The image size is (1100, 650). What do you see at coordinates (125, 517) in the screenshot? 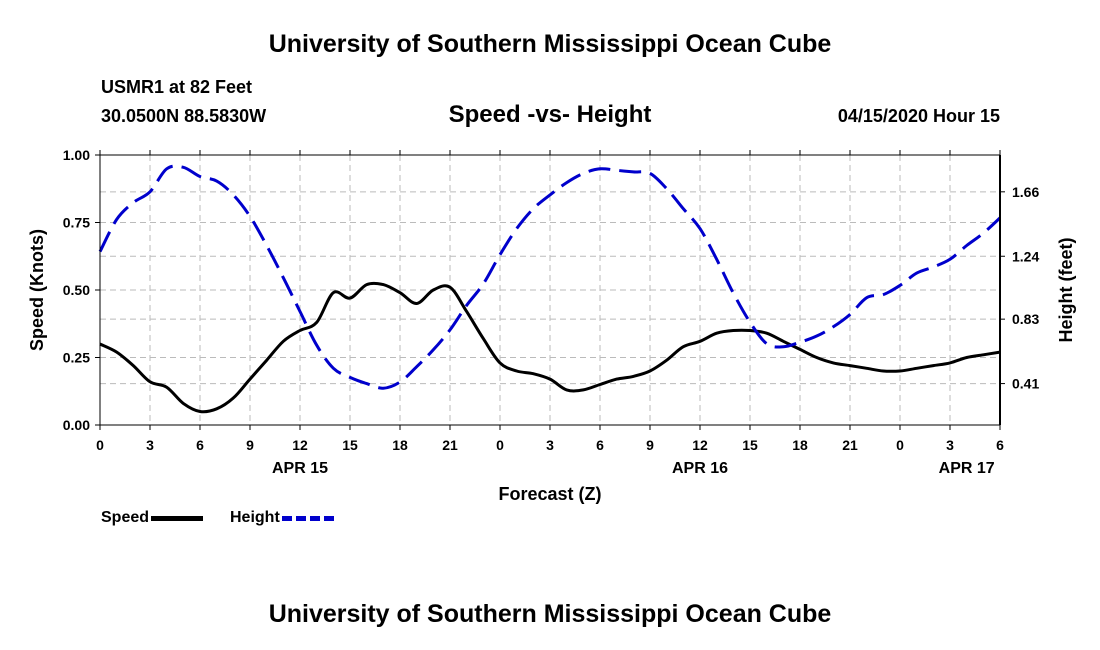
I see `legend-speed-label: Speed` at bounding box center [125, 517].